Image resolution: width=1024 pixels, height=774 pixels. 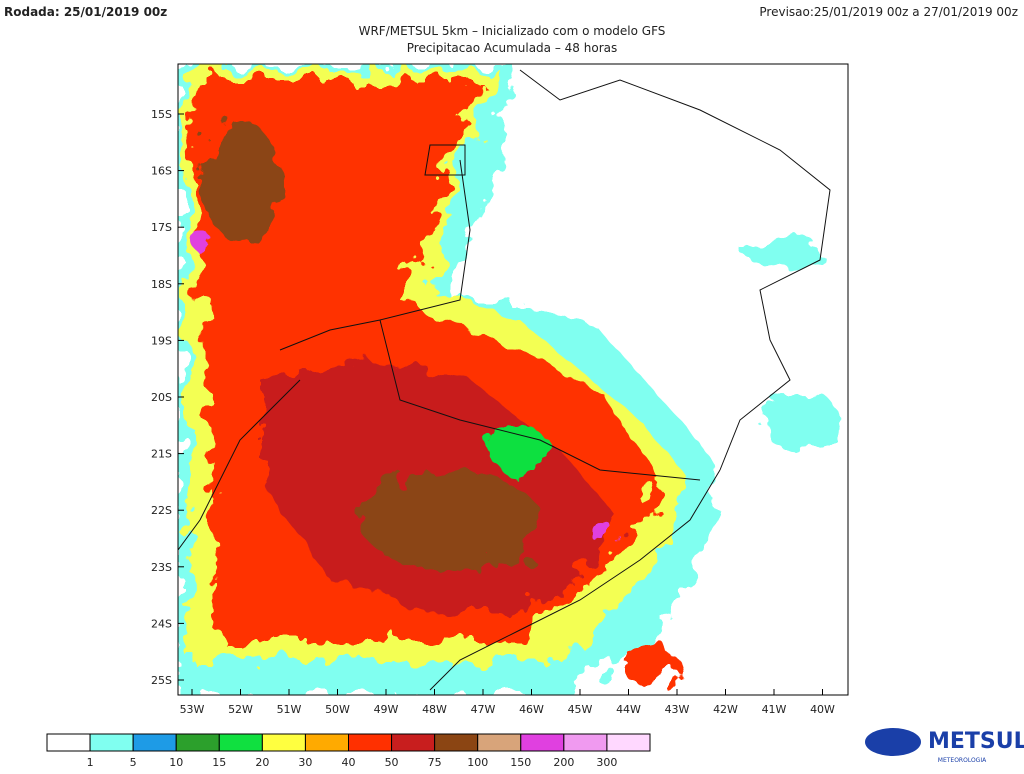 What do you see at coordinates (262, 762) in the screenshot?
I see `legend-label: 20` at bounding box center [262, 762].